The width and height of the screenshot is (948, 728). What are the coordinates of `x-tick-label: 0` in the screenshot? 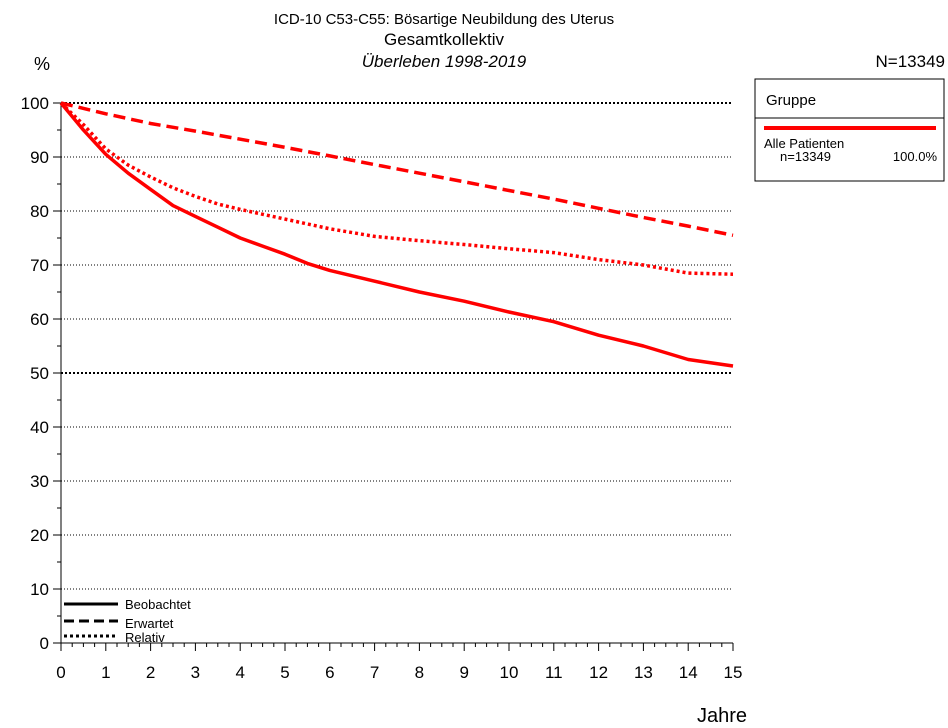 It's located at (60, 672).